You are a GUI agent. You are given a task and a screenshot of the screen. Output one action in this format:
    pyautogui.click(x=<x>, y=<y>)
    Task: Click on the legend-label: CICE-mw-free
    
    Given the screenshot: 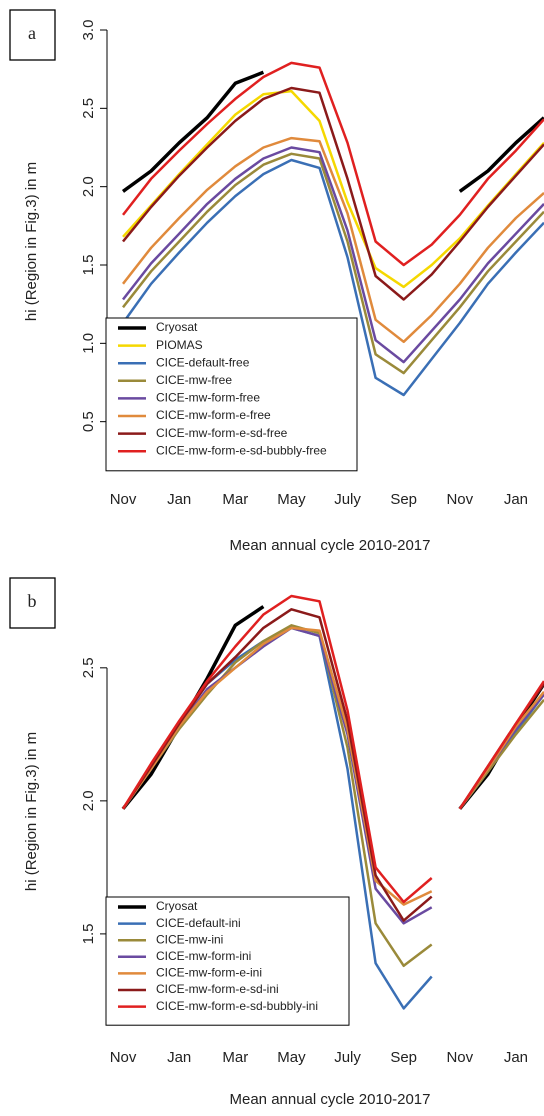 What is the action you would take?
    pyautogui.click(x=194, y=380)
    